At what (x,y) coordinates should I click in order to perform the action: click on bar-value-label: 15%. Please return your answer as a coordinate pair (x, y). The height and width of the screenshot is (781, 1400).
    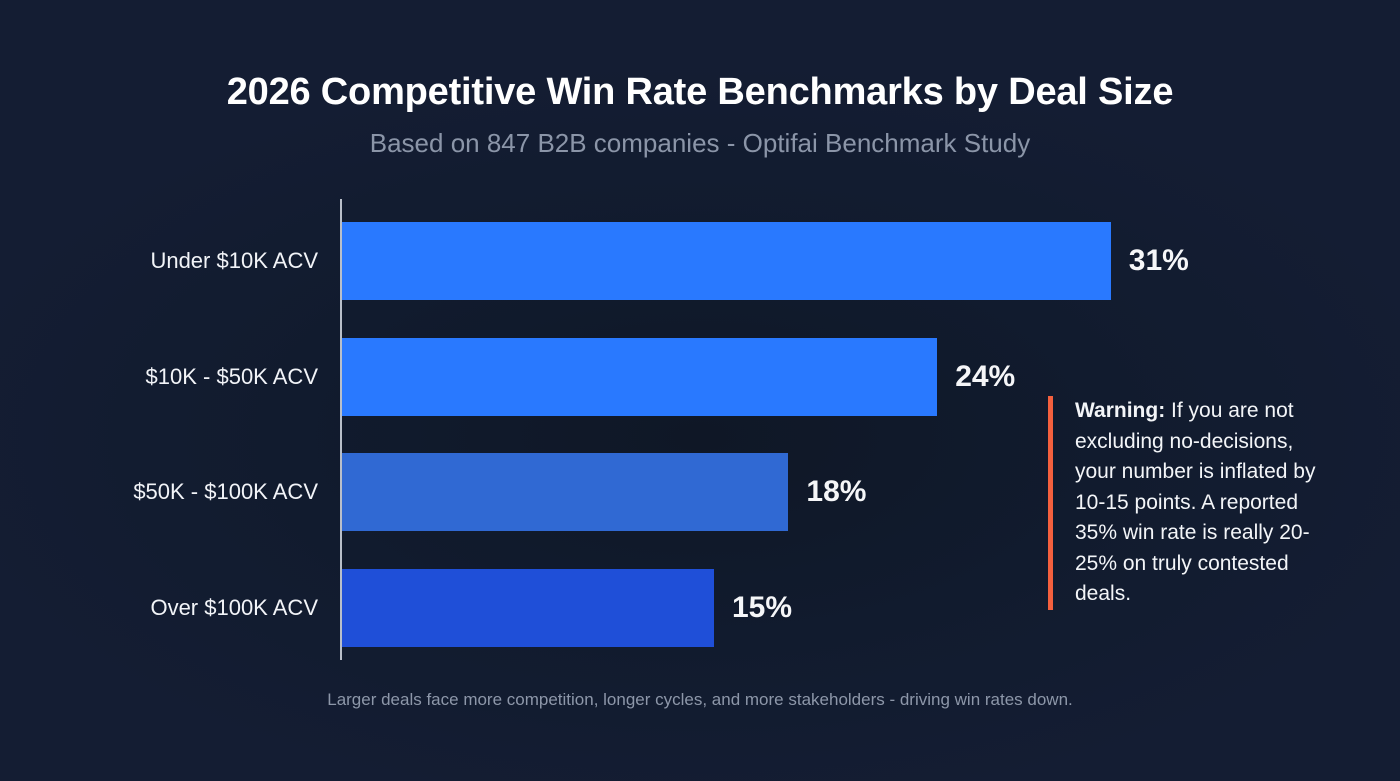
    Looking at the image, I should click on (762, 607).